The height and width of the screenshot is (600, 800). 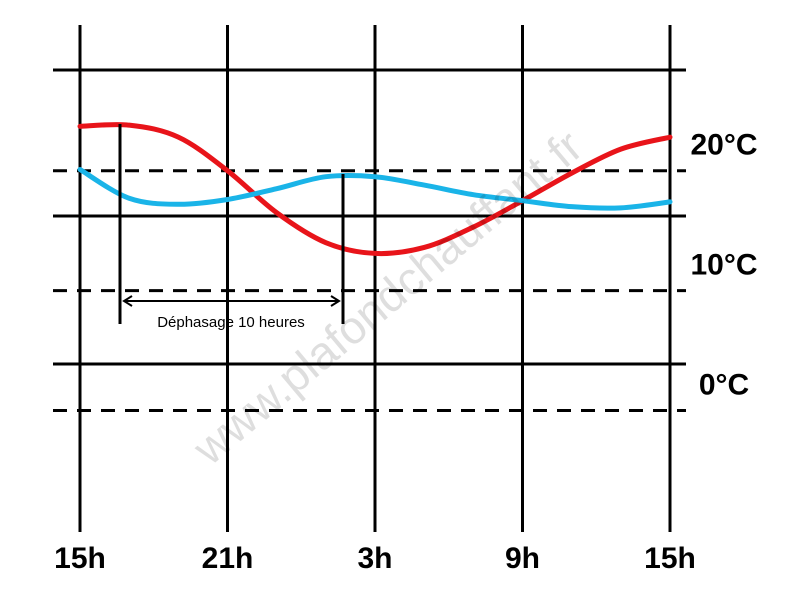 What do you see at coordinates (231, 301) in the screenshot?
I see `phase-arrow` at bounding box center [231, 301].